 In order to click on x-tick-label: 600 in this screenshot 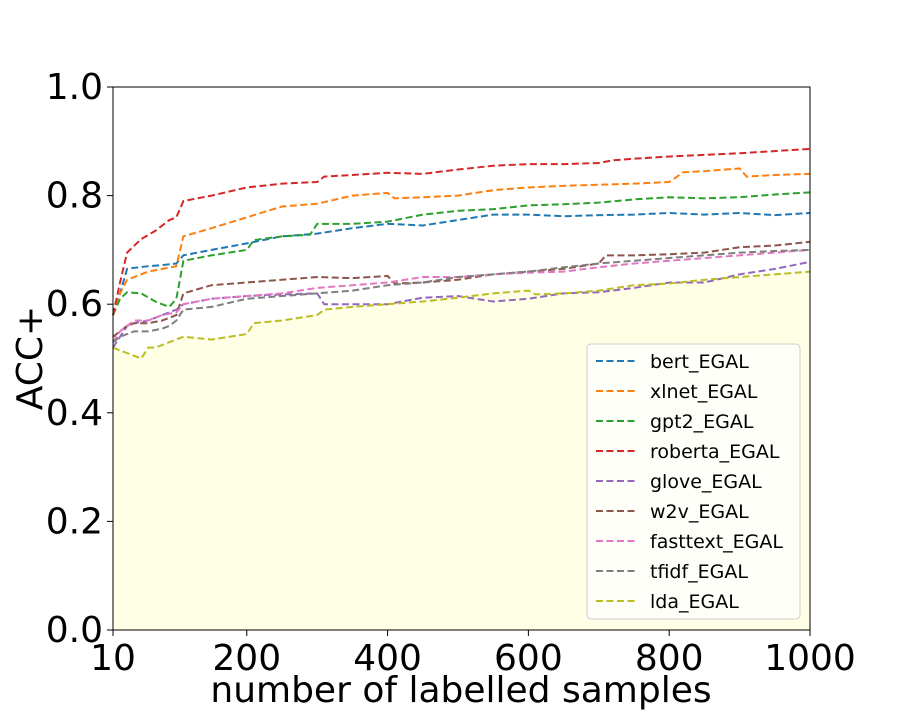, I will do `click(528, 658)`.